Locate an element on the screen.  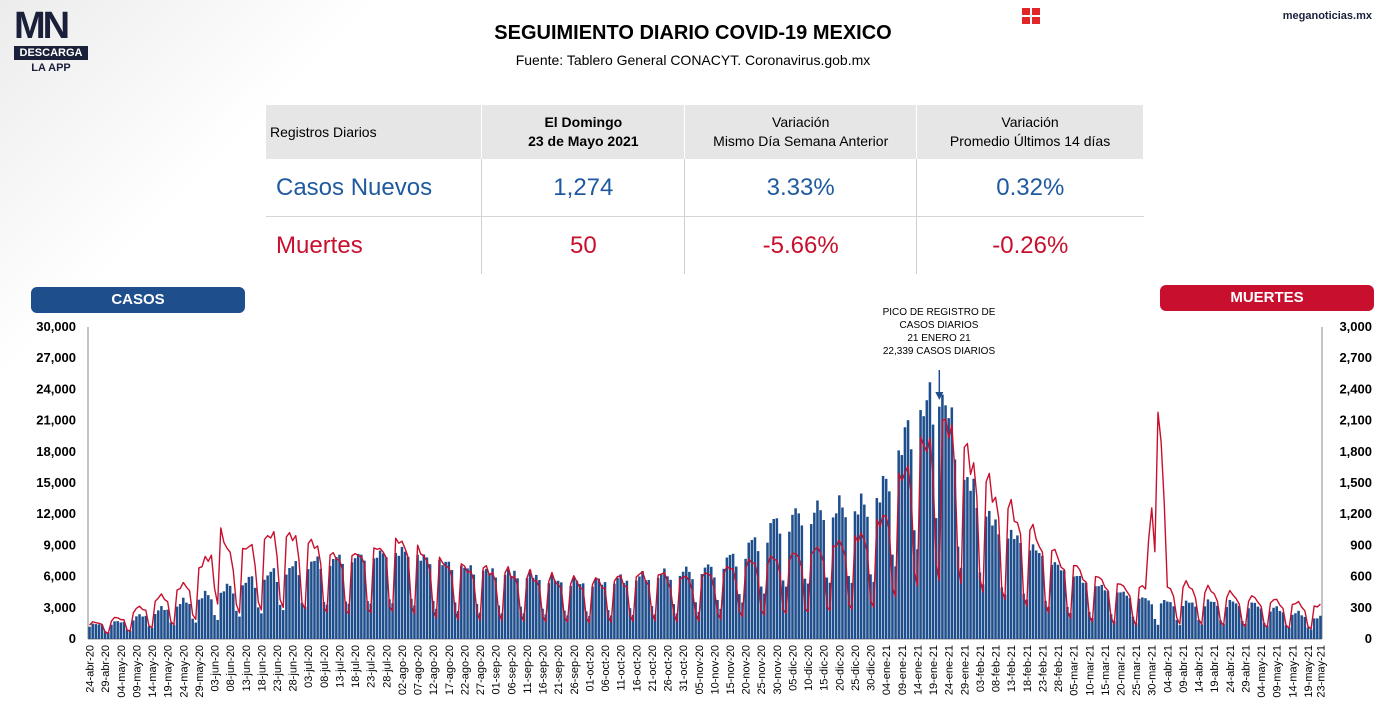
y-tick-label-left: 24,000 is located at coordinates (56, 388).